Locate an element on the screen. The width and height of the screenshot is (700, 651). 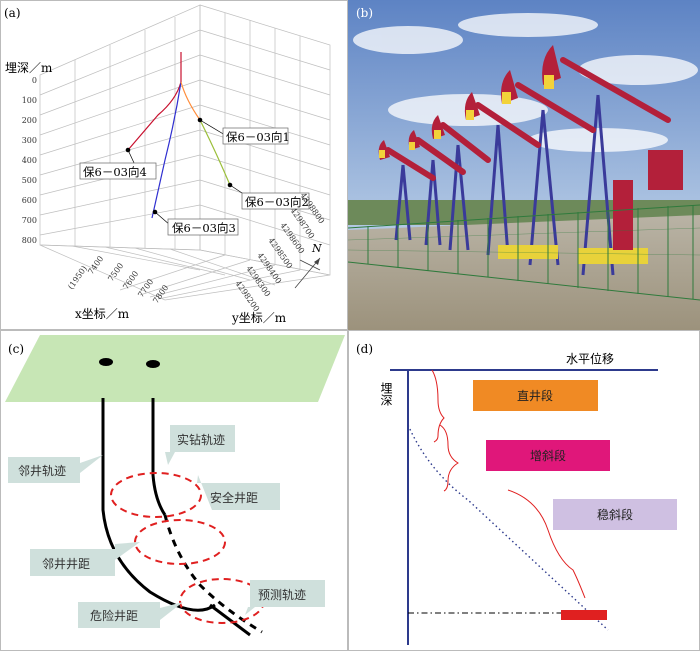
well-label-4: 保6－03向4 is located at coordinates (115, 172).